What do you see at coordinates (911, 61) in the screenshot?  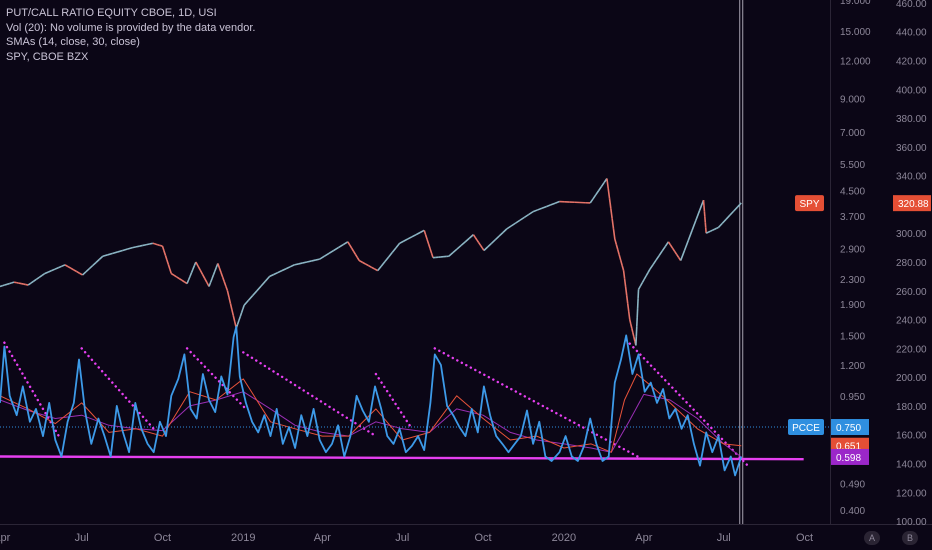 I see `spy-axis-tick-label: 420.00` at bounding box center [911, 61].